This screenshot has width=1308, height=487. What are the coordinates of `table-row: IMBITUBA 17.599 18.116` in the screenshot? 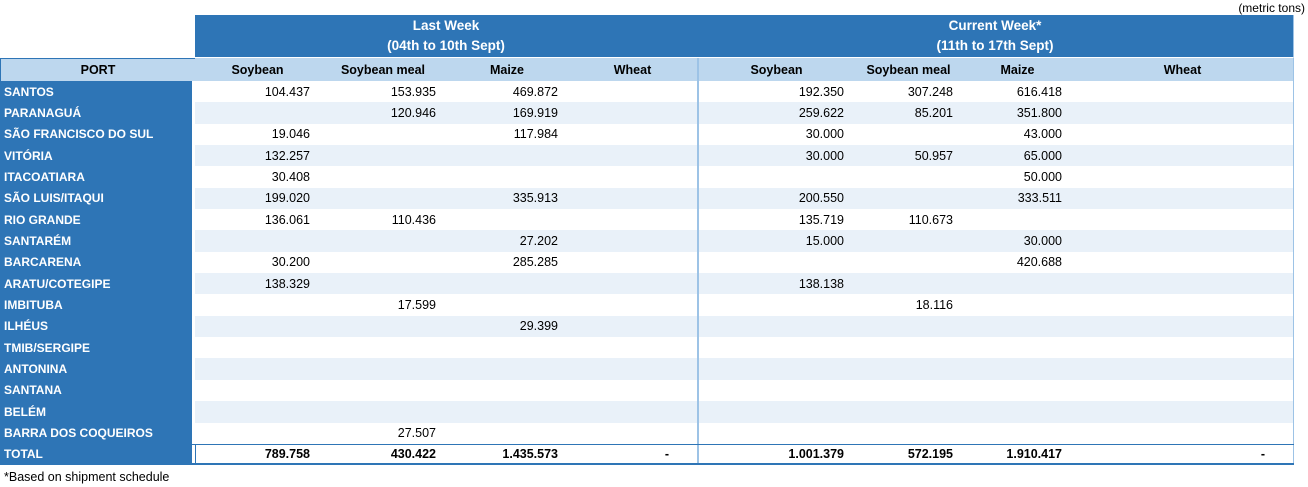 It's located at (647, 305).